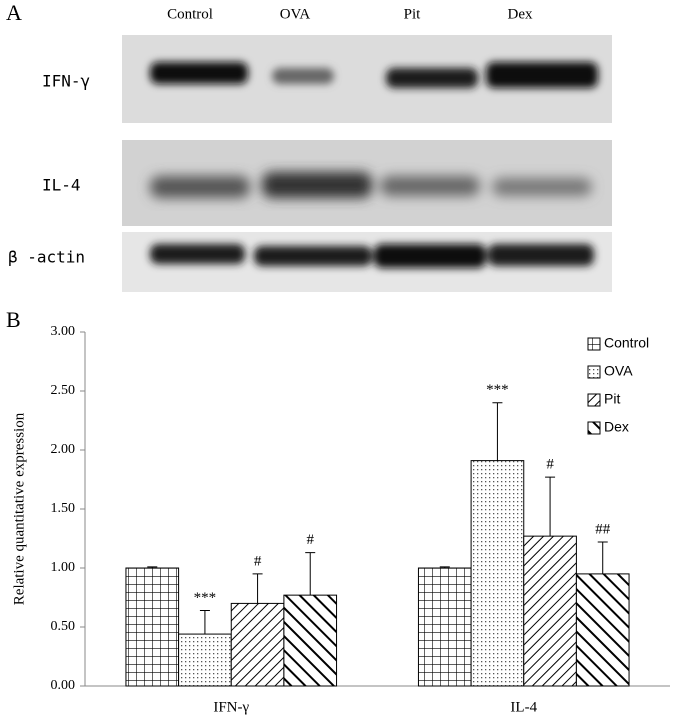 The height and width of the screenshot is (722, 675). What do you see at coordinates (63, 390) in the screenshot?
I see `y-tick-label: 2.50` at bounding box center [63, 390].